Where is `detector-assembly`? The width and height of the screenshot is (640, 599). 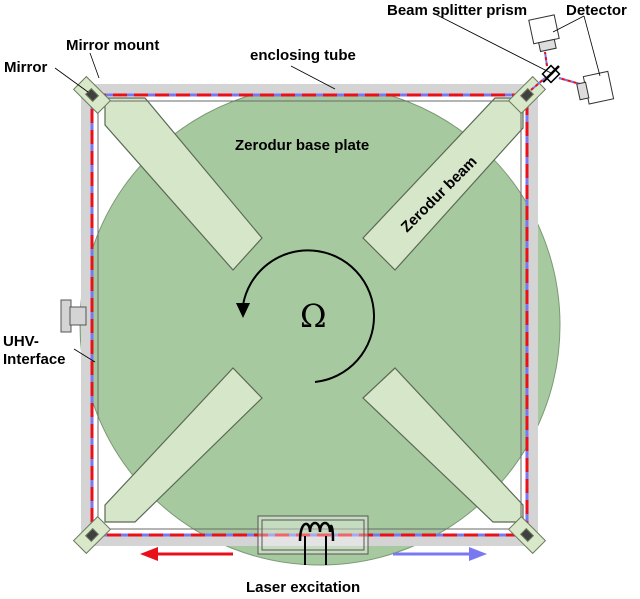
detector-assembly is located at coordinates (571, 59).